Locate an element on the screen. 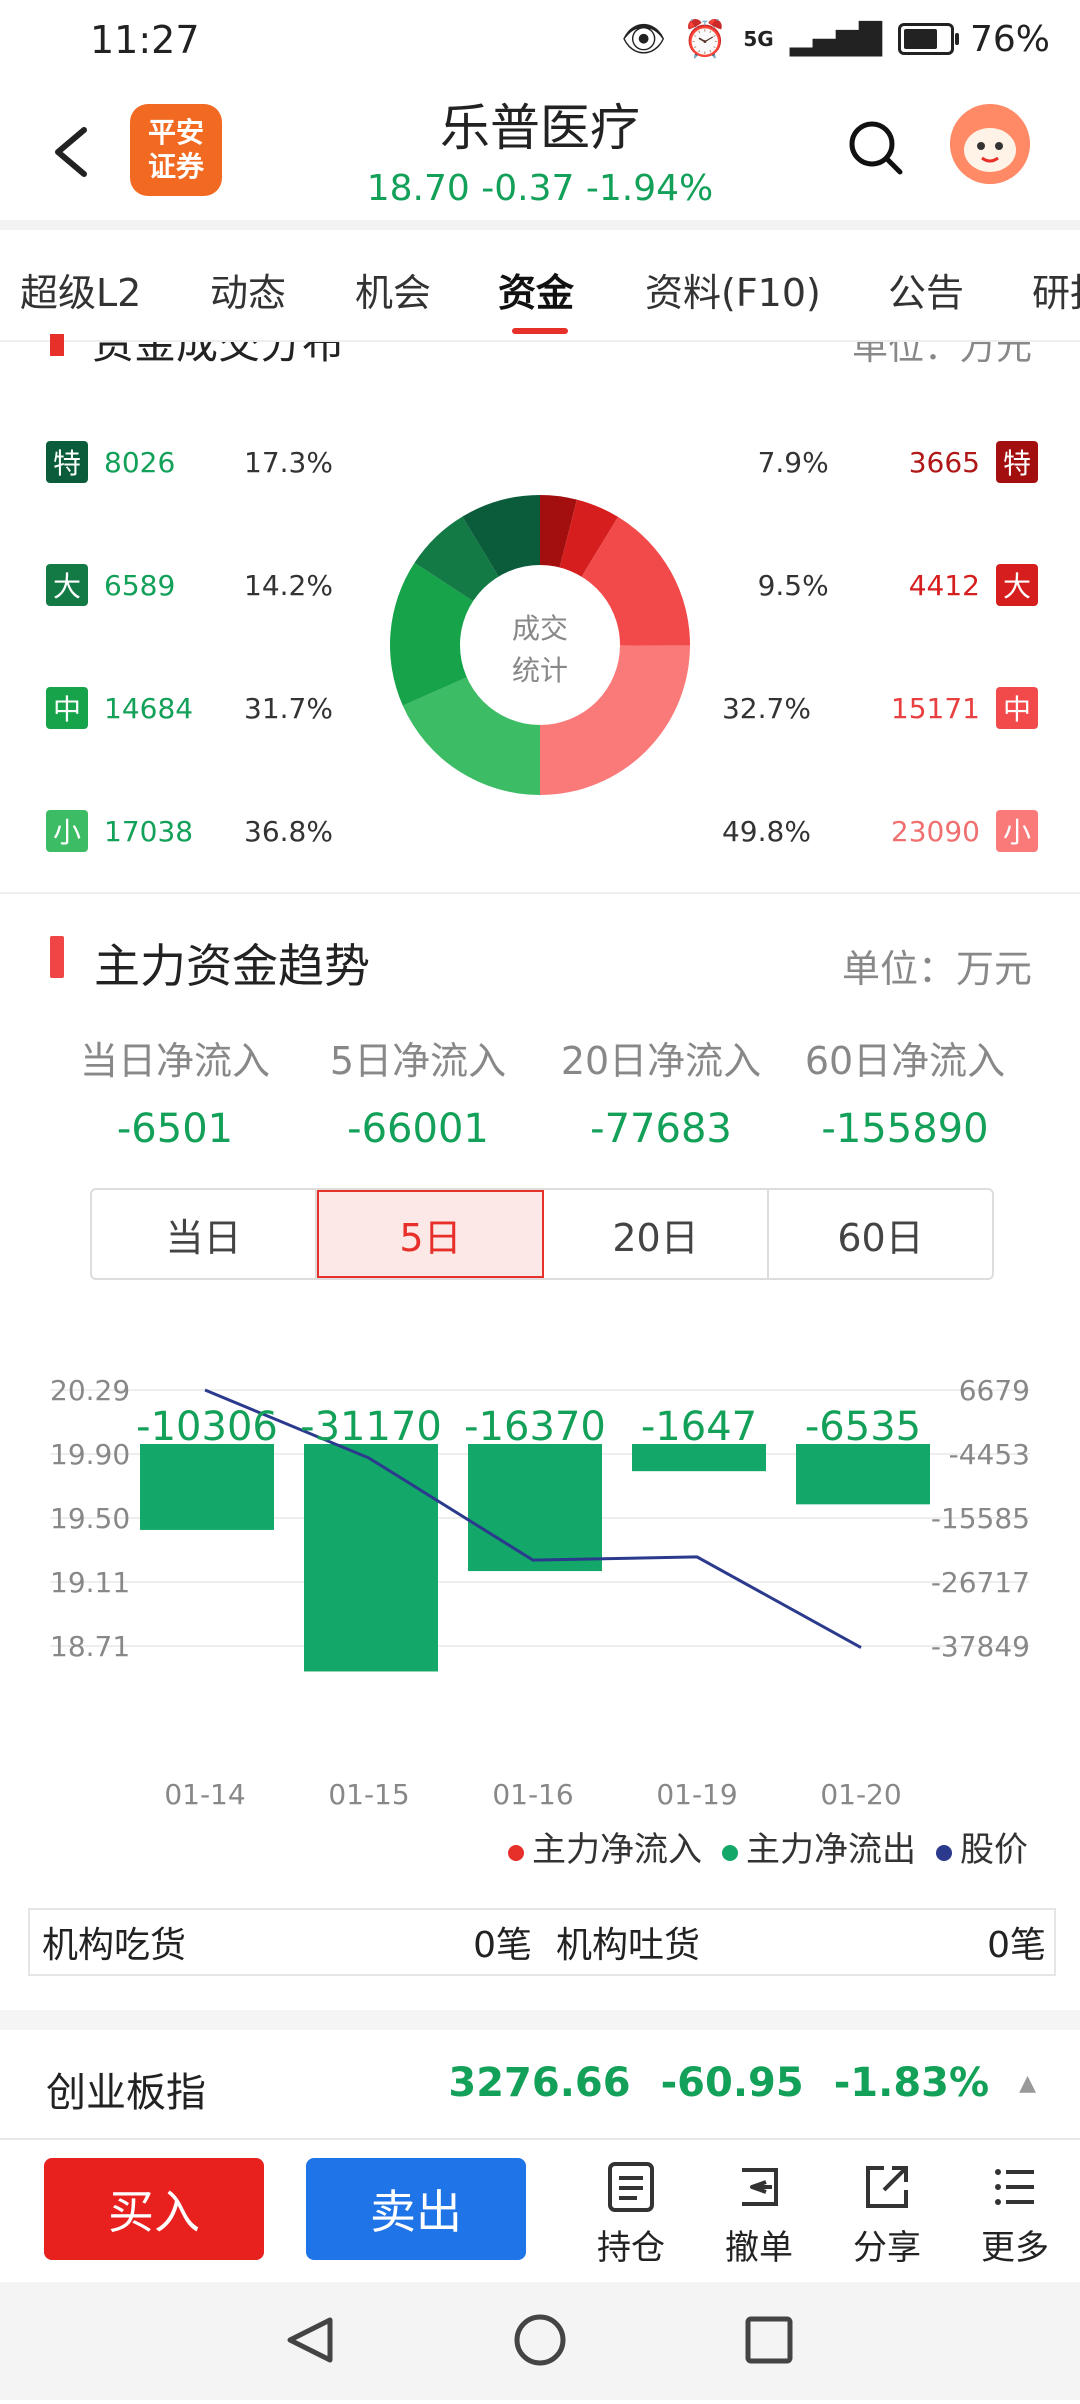  logo-line2: 证券 is located at coordinates (175, 166).